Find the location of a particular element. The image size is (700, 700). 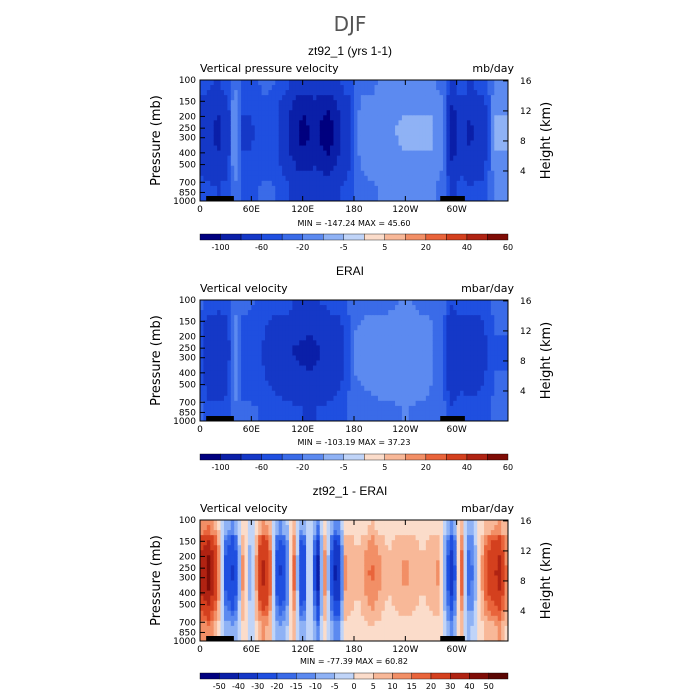

x-tick-label: 60W is located at coordinates (456, 430).